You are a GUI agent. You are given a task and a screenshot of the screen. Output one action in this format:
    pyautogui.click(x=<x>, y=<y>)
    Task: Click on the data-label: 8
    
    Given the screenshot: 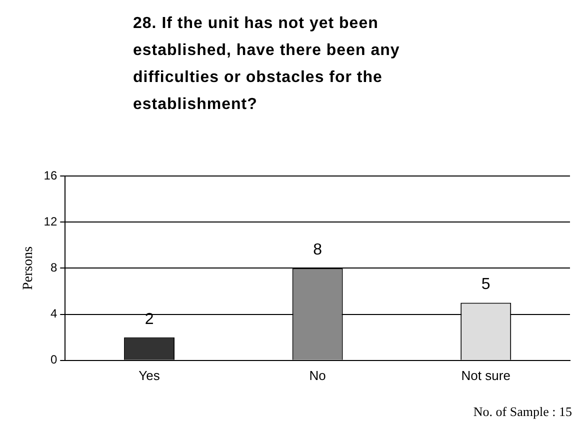 What is the action you would take?
    pyautogui.click(x=317, y=250)
    